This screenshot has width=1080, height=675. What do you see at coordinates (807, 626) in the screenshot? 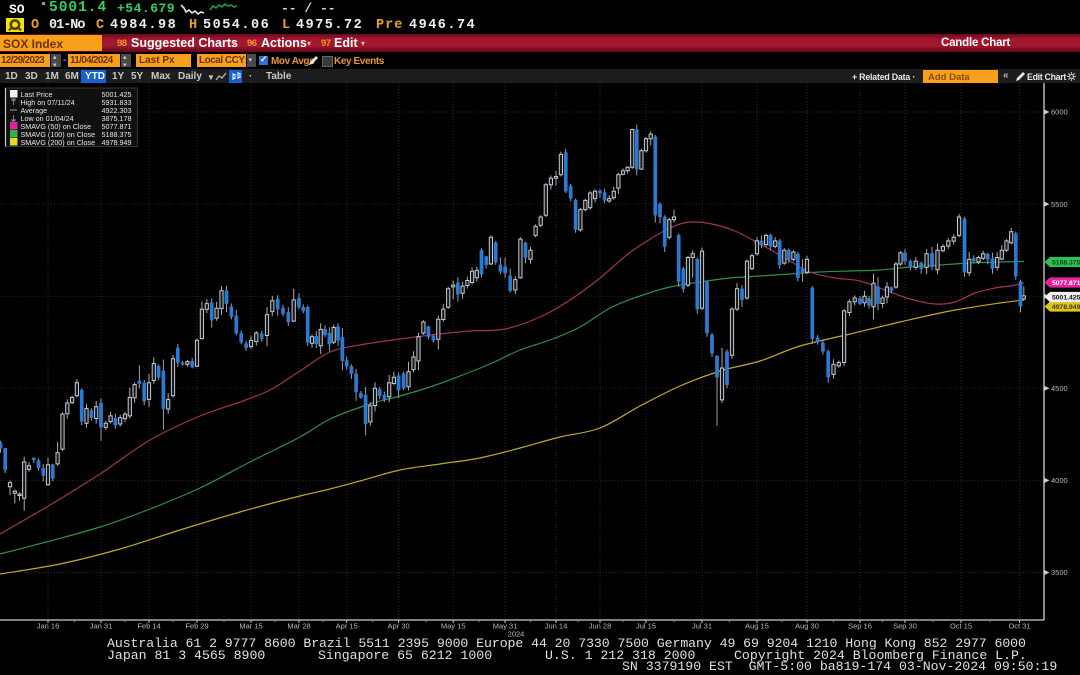
I see `svg-text: Aug 30` at bounding box center [807, 626].